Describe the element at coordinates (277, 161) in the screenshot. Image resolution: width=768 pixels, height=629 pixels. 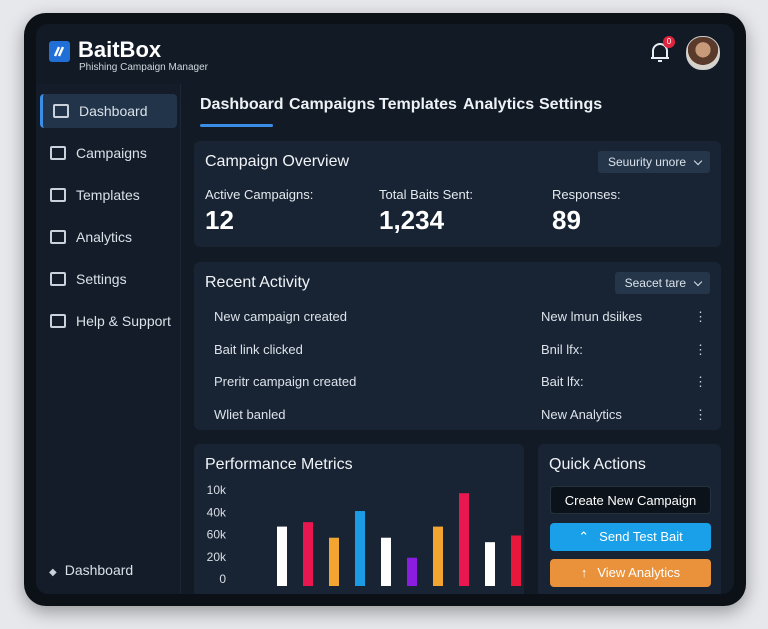
I see `card-title: Campaign Overview` at that location.